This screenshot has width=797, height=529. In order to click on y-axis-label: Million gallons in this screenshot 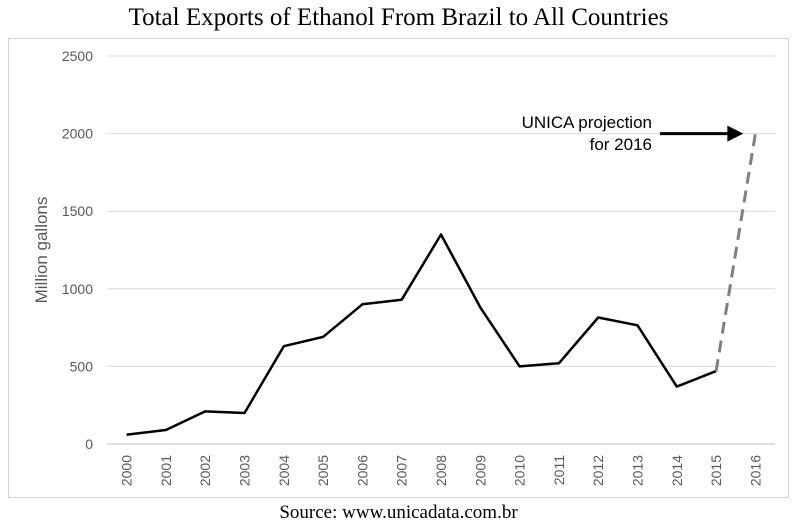, I will do `click(41, 250)`.